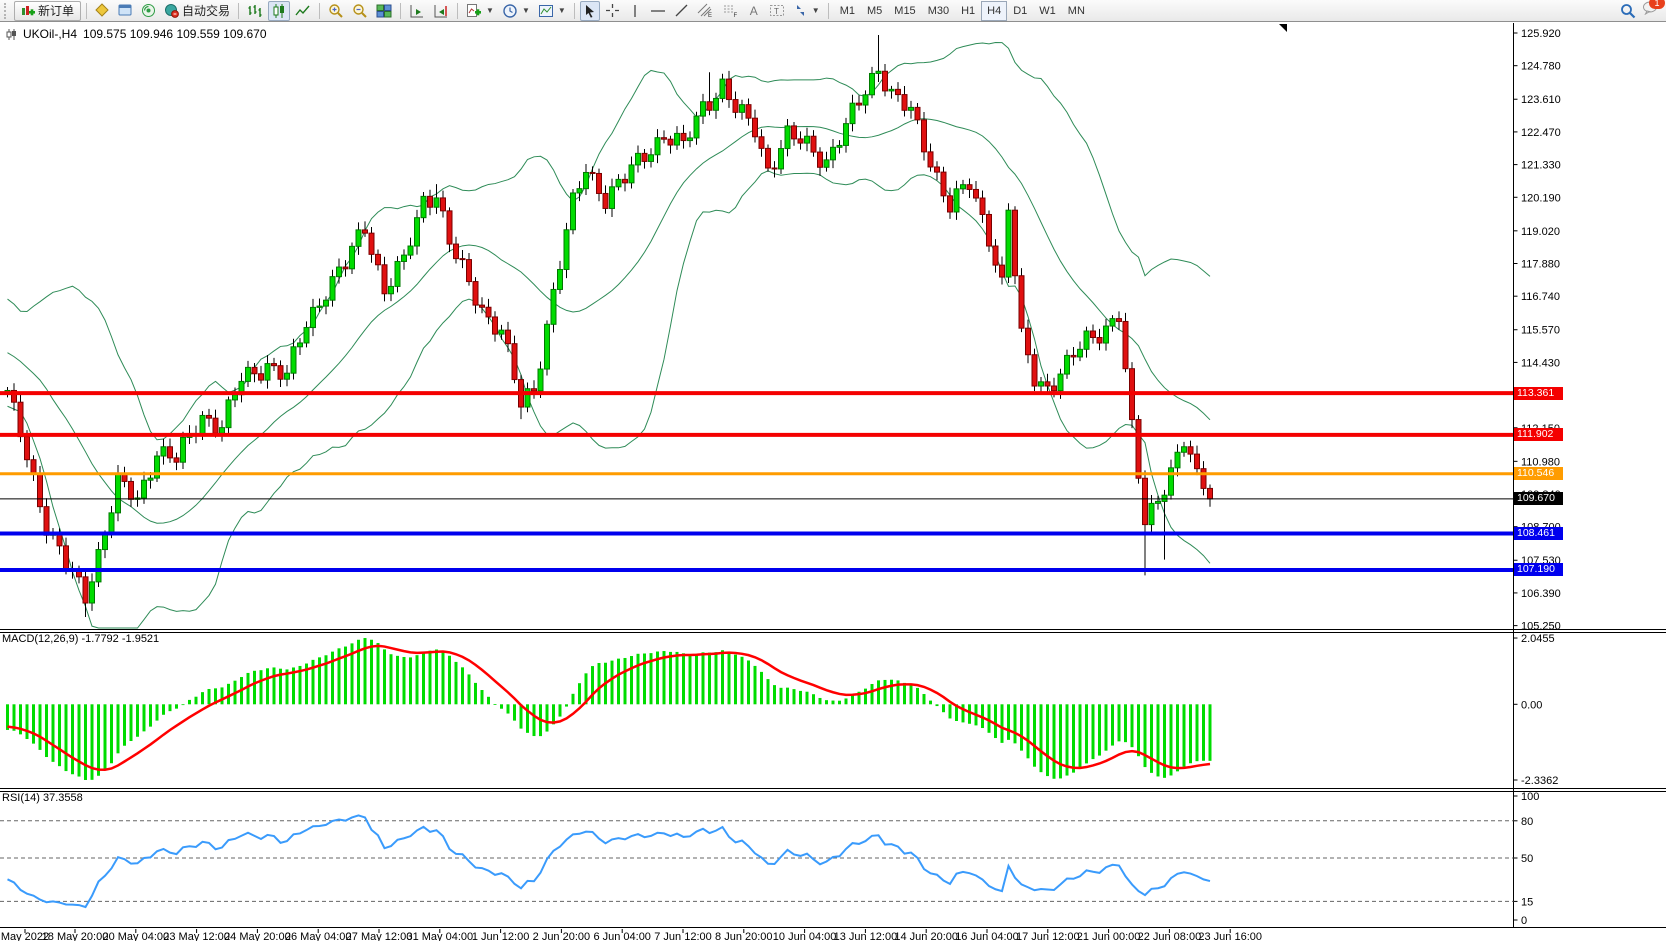 The height and width of the screenshot is (941, 1666). Describe the element at coordinates (1076, 10) in the screenshot. I see `timeframe-button-mn: MN` at that location.